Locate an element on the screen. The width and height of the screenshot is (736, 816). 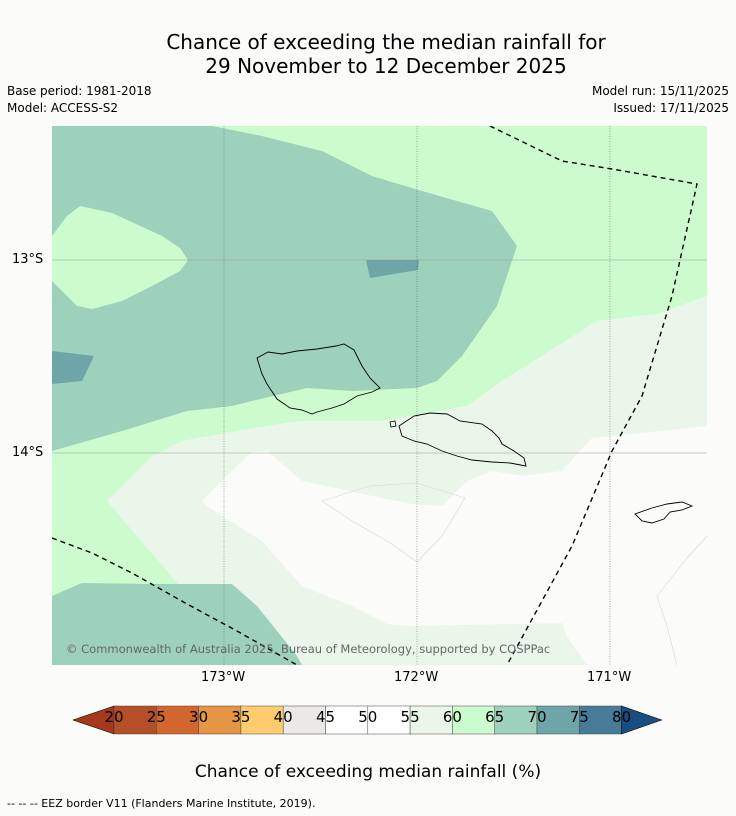
colorbar-tick-label: 80 is located at coordinates (622, 717).